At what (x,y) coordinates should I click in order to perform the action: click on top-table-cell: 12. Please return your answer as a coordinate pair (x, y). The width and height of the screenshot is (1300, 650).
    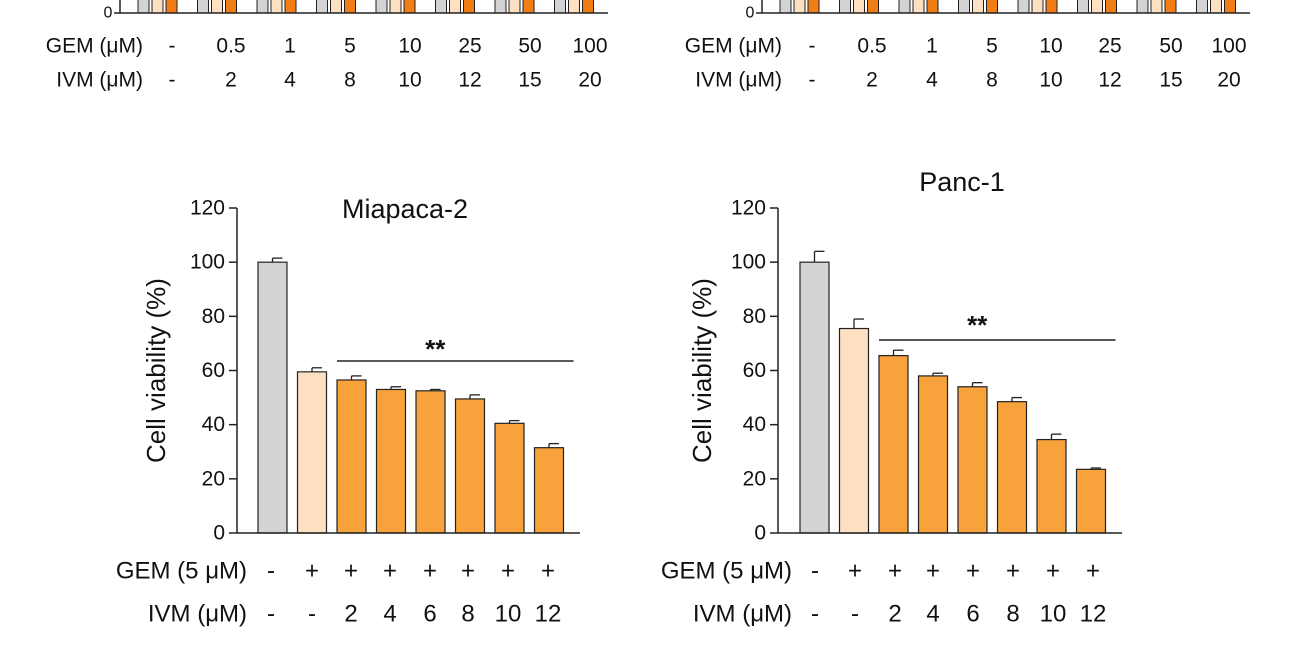
    Looking at the image, I should click on (469, 80).